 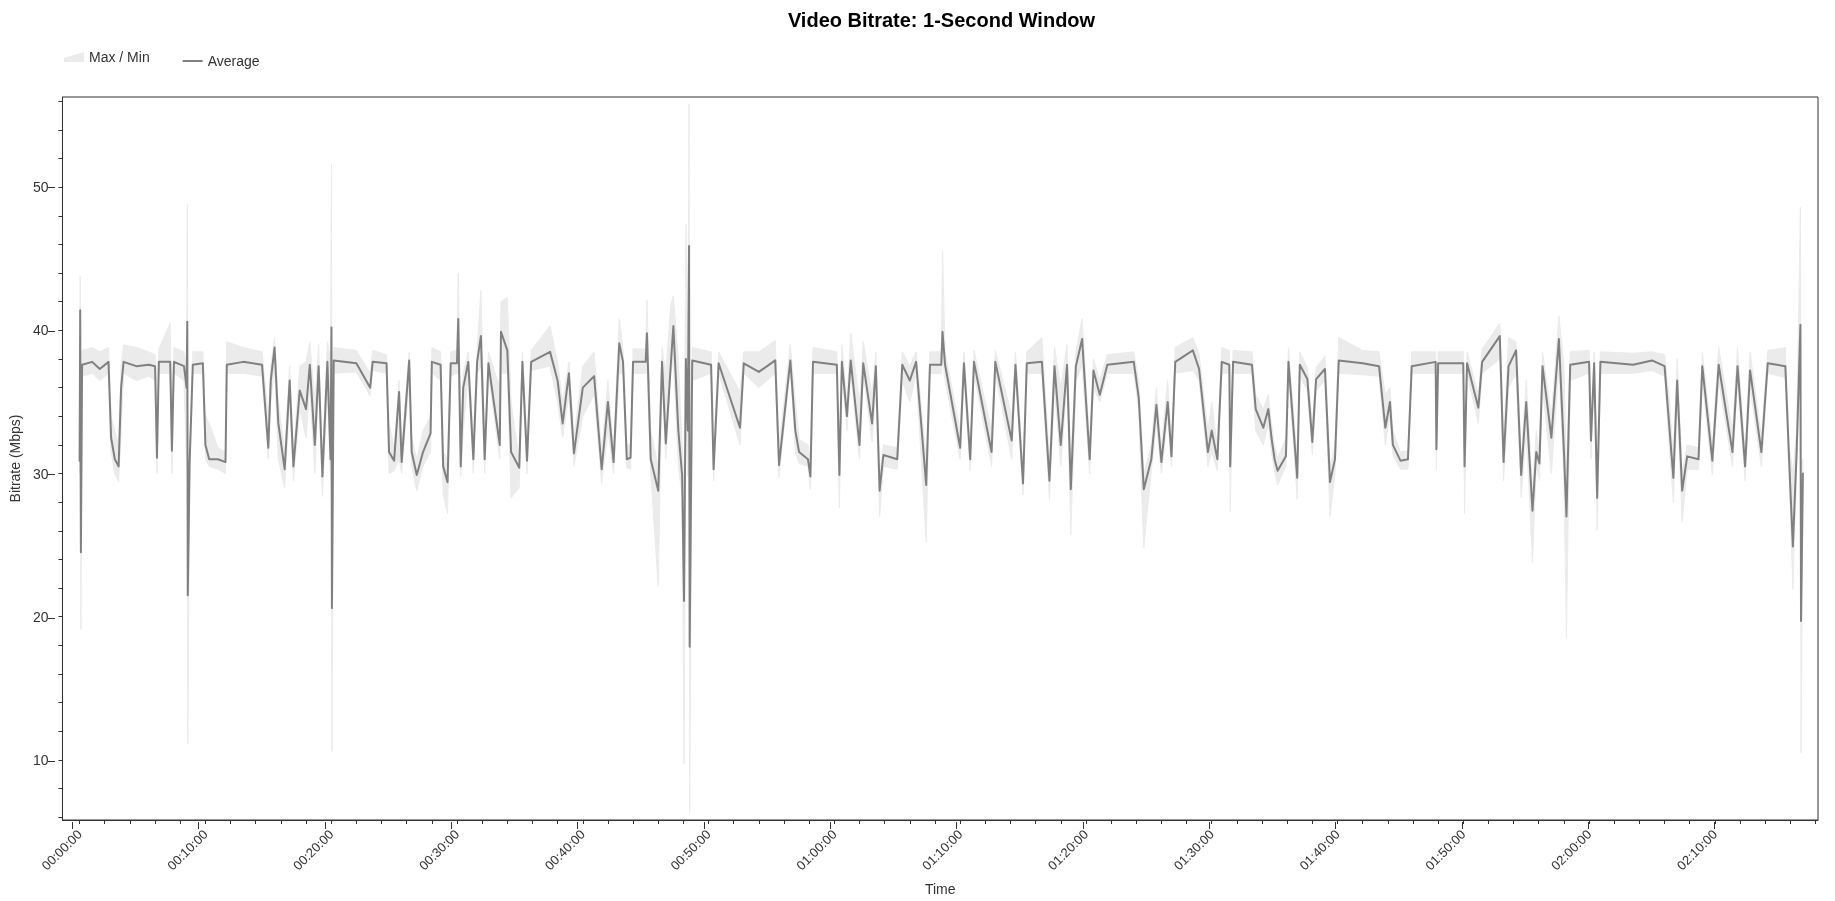 I want to click on chart-title: Video Bitrate: 1-Second Window, so click(x=941, y=20).